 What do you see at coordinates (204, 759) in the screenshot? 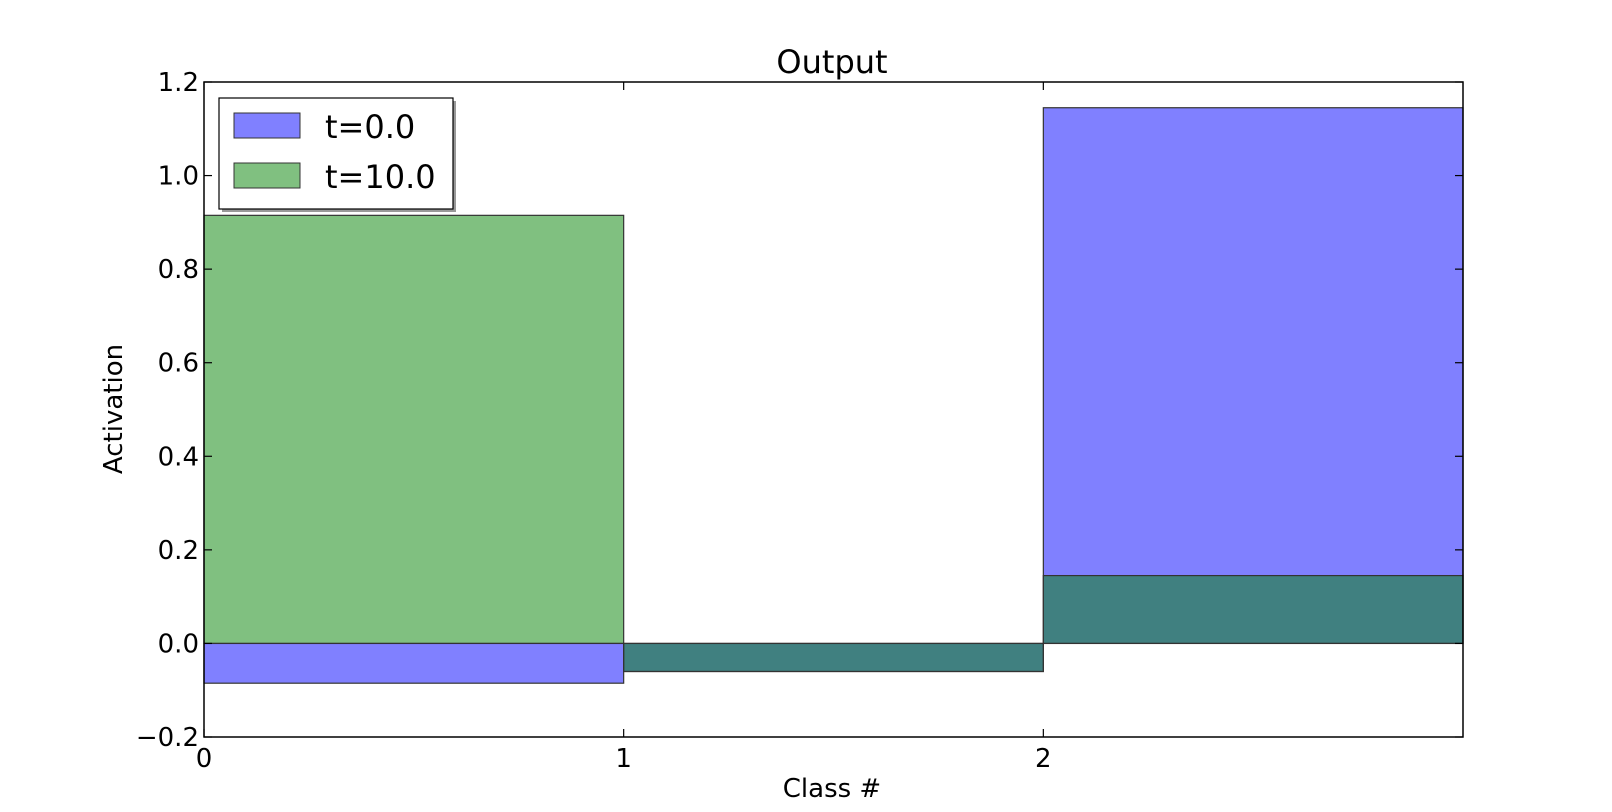
I see `x-tick-label: 0` at bounding box center [204, 759].